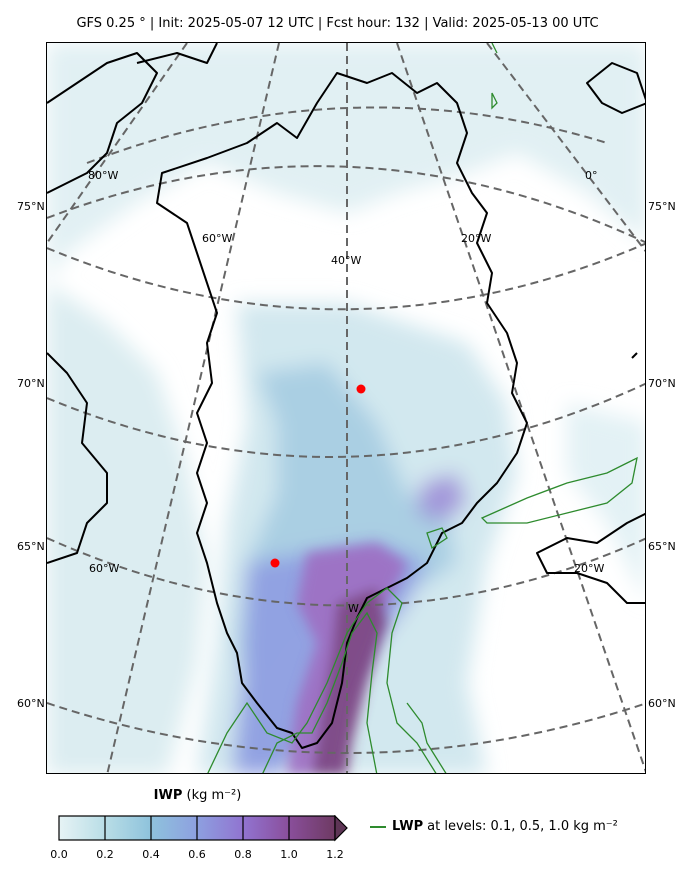 Image resolution: width=693 pixels, height=877 pixels. What do you see at coordinates (361, 389) in the screenshot?
I see `station-marker-north` at bounding box center [361, 389].